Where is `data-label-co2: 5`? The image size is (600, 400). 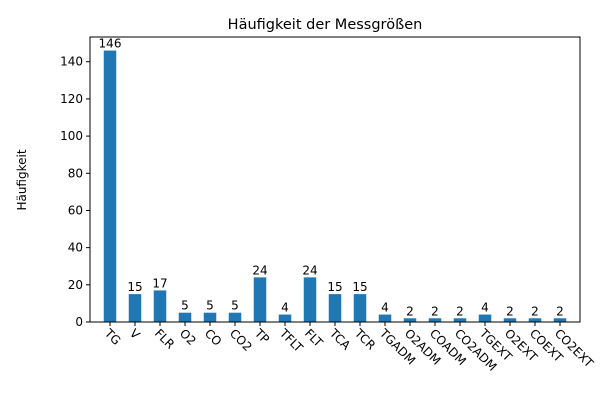 data-label-co2: 5 is located at coordinates (235, 306).